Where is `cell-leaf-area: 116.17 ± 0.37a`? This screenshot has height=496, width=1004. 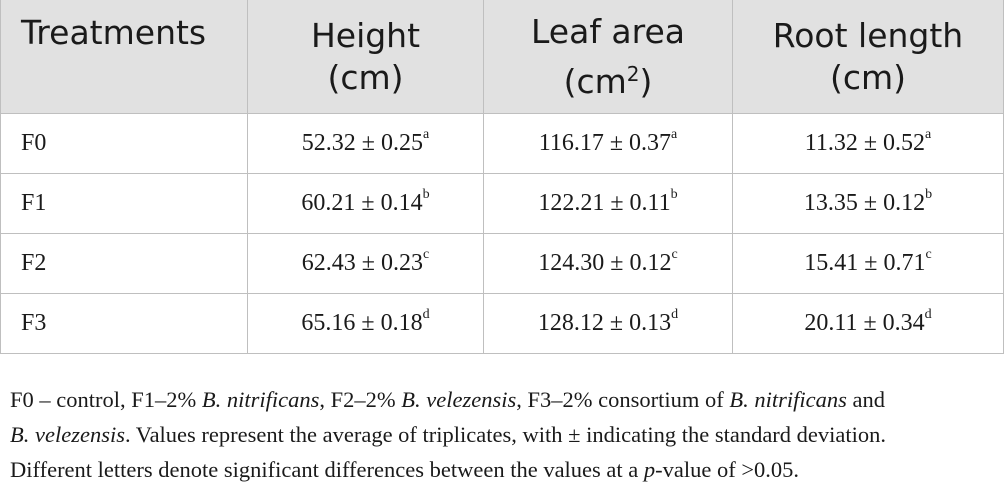 cell-leaf-area: 116.17 ± 0.37a is located at coordinates (608, 143).